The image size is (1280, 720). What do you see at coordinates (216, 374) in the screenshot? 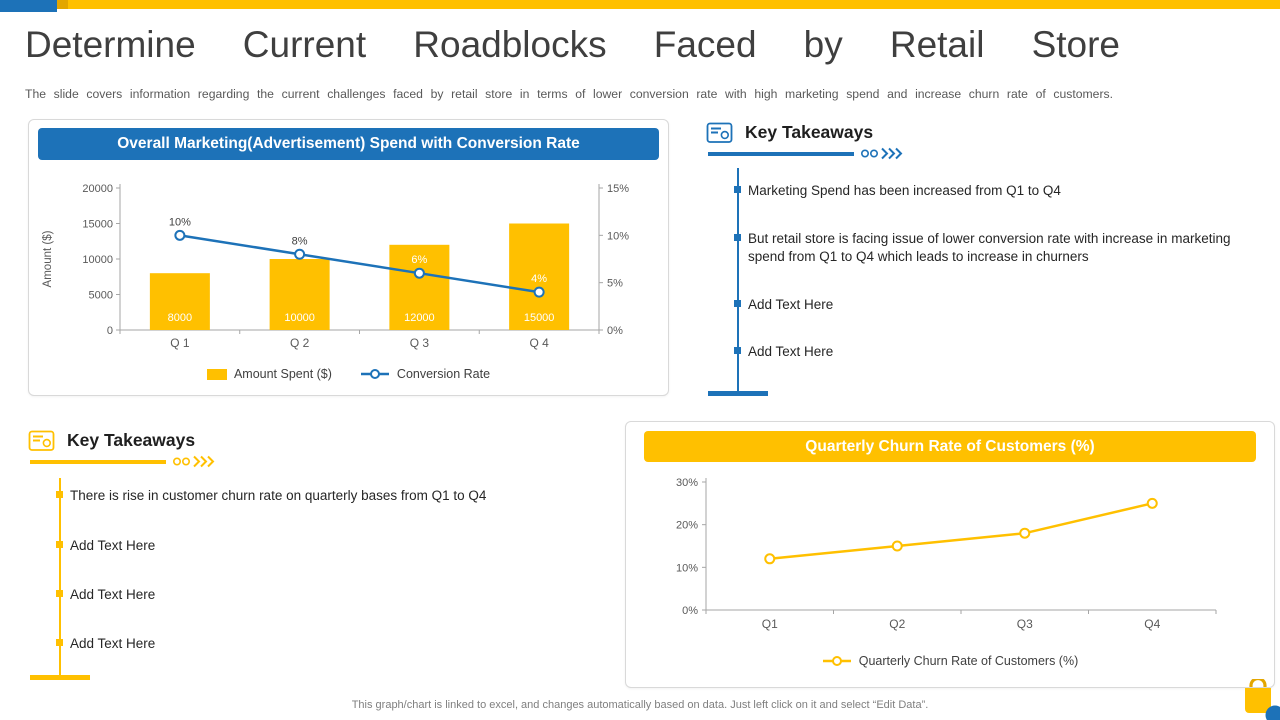
I see `bar-swatch-icon` at bounding box center [216, 374].